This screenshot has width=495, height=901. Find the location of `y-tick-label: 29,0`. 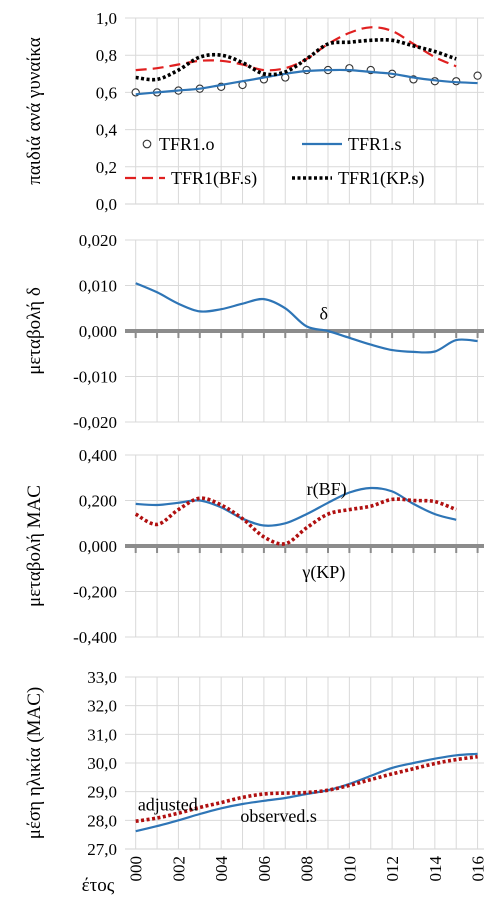

y-tick-label: 29,0 is located at coordinates (102, 792).